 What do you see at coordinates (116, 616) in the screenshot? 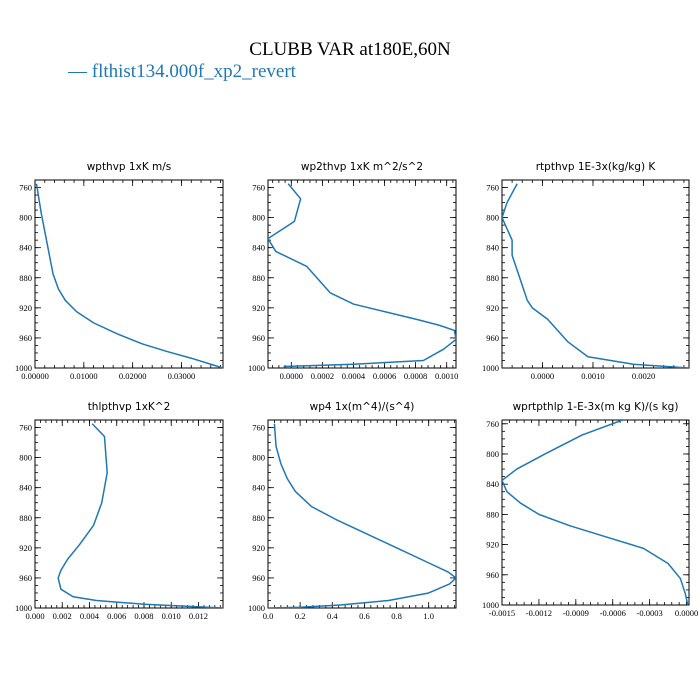
I see `x-tick-label: 0.006` at bounding box center [116, 616].